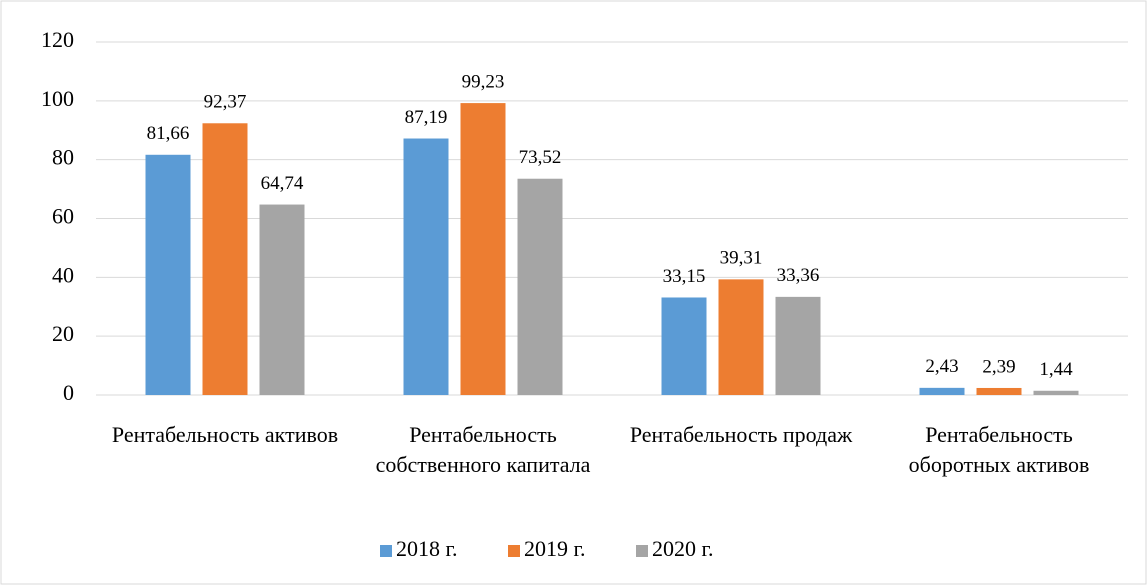 Image resolution: width=1147 pixels, height=585 pixels. I want to click on y-tick-label: 120, so click(57, 39).